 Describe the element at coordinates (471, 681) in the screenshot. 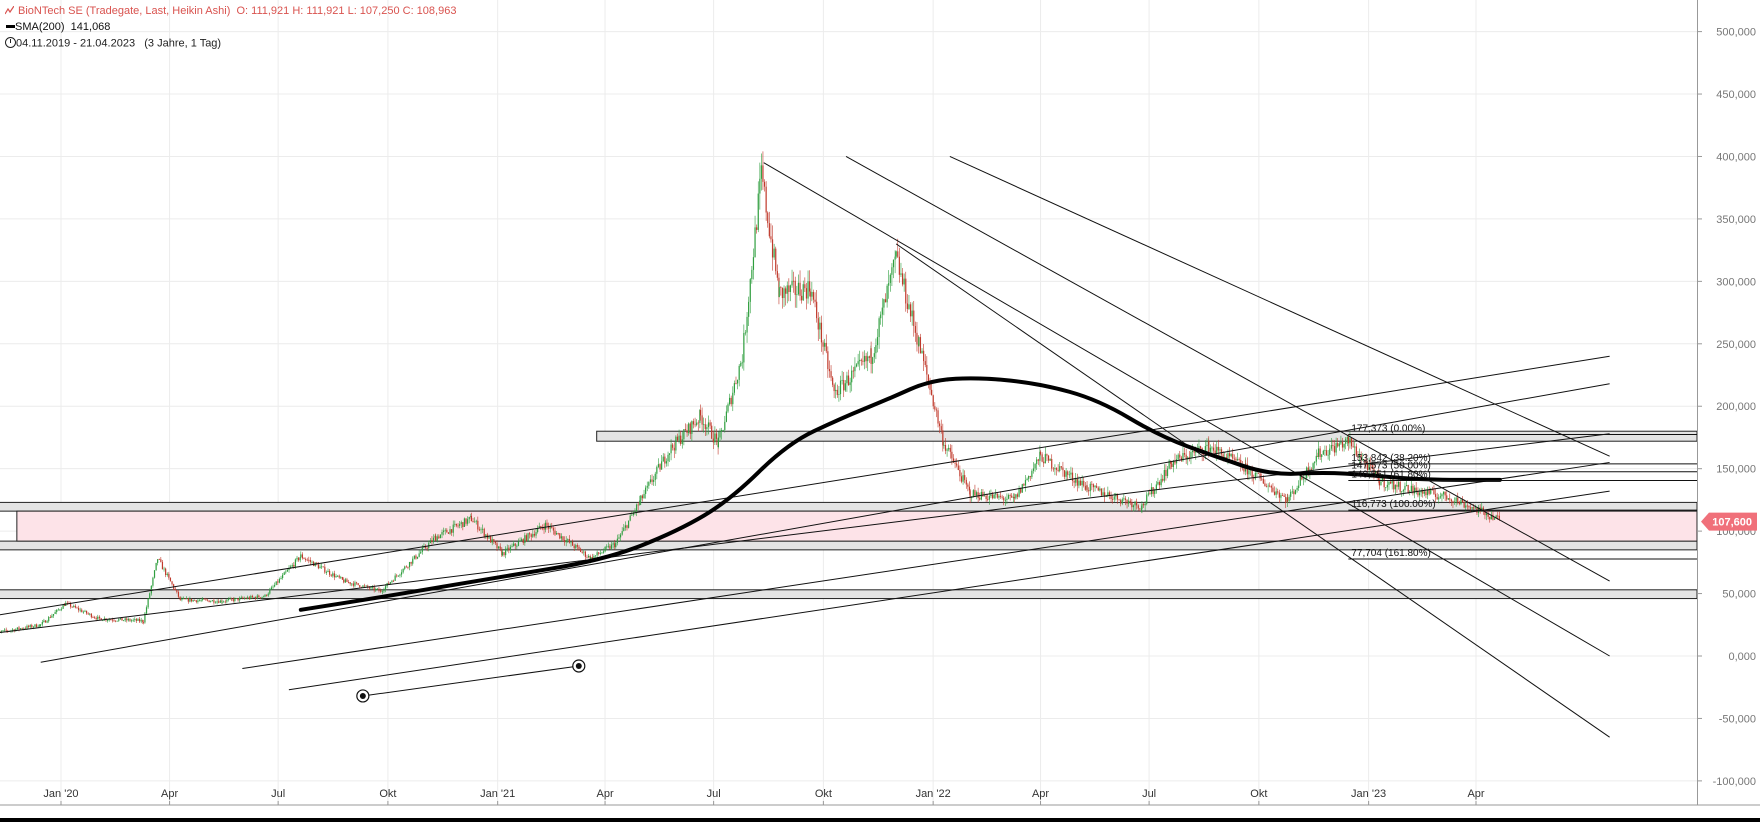

I see `drawing-handles` at that location.